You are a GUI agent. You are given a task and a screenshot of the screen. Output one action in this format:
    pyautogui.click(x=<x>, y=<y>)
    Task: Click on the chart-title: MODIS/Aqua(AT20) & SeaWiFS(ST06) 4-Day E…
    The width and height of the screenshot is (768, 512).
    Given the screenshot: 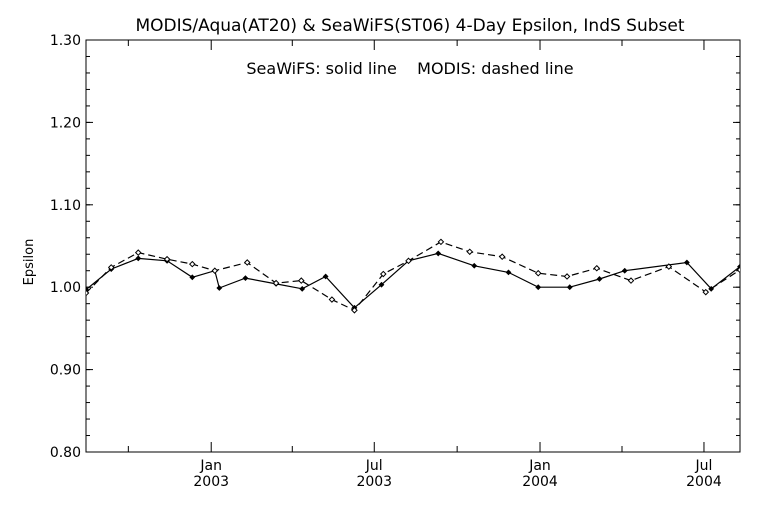 What is the action you would take?
    pyautogui.click(x=409, y=26)
    